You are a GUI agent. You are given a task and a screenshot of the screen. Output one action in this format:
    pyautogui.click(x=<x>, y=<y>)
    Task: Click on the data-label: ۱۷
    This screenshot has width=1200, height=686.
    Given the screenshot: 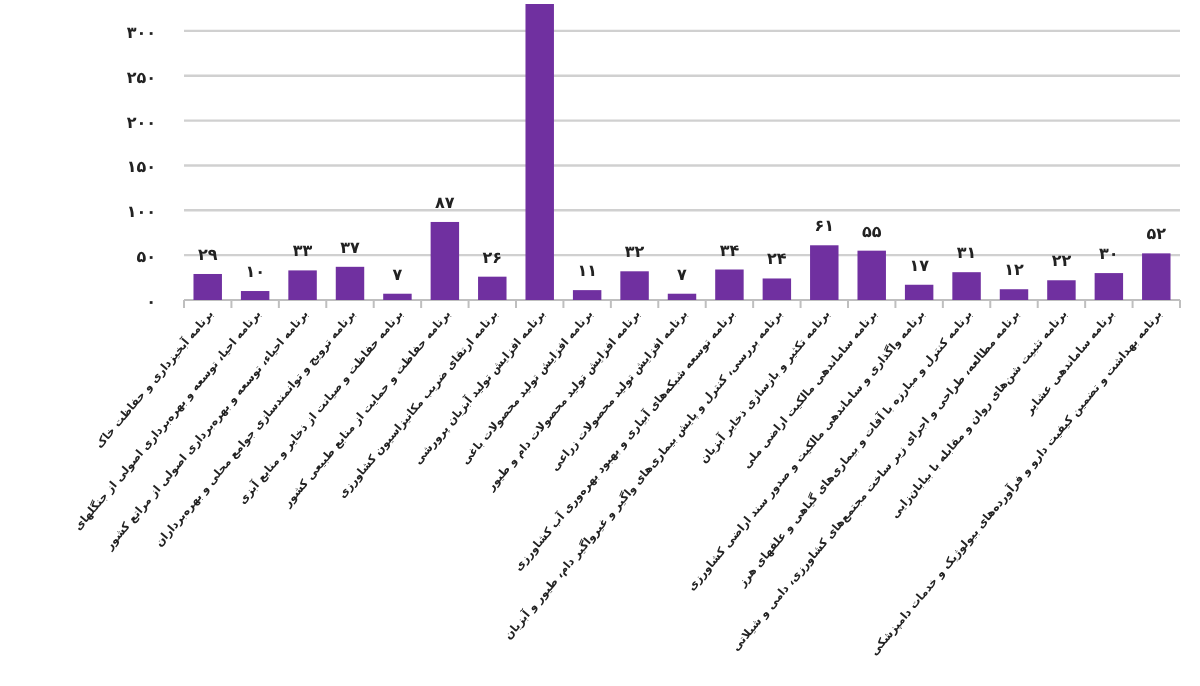 What is the action you would take?
    pyautogui.click(x=919, y=265)
    